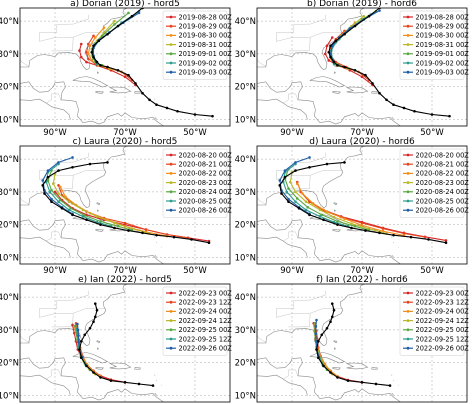  What do you see at coordinates (245, 88) in the screenshot?
I see `lat-tick-label: 20°N` at bounding box center [245, 88].